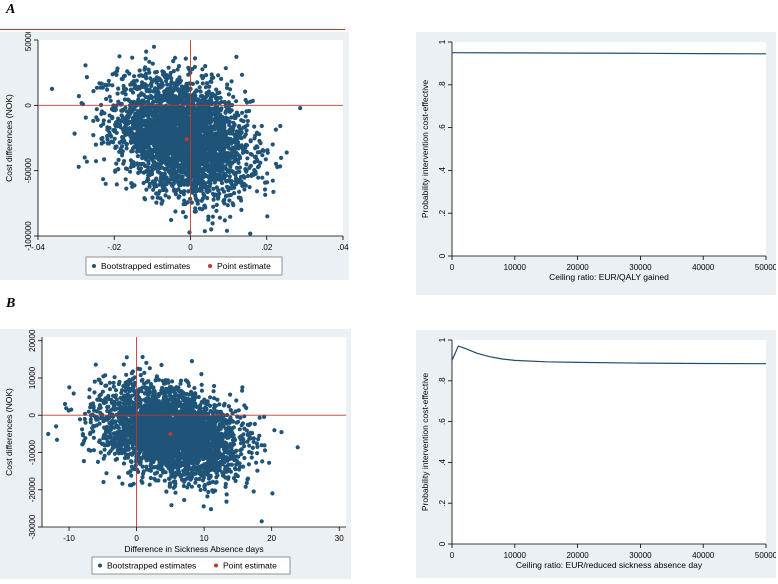 The width and height of the screenshot is (778, 584). Describe the element at coordinates (69, 538) in the screenshot. I see `x-tick-label: -10` at that location.